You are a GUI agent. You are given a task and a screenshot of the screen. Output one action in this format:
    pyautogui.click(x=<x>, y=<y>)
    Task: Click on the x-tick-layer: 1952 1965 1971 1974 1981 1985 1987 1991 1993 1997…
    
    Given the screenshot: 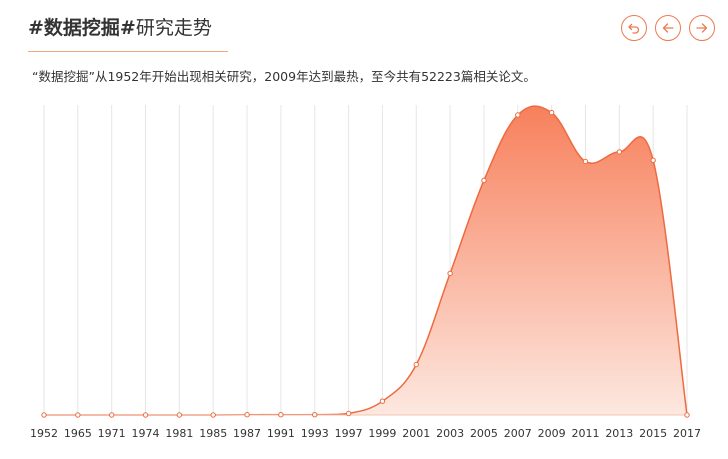 What is the action you would take?
    pyautogui.click(x=365, y=433)
    